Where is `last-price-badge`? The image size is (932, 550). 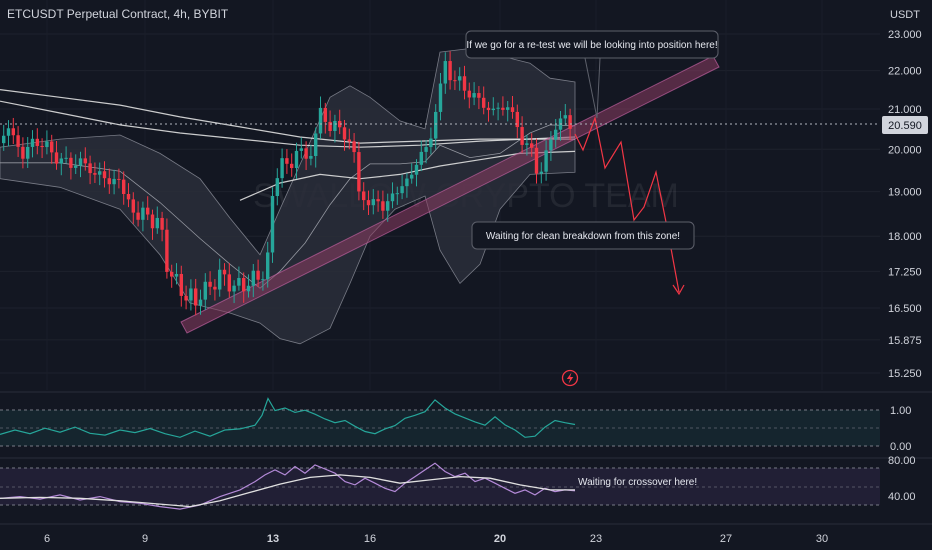
last-price-badge is located at coordinates (905, 125).